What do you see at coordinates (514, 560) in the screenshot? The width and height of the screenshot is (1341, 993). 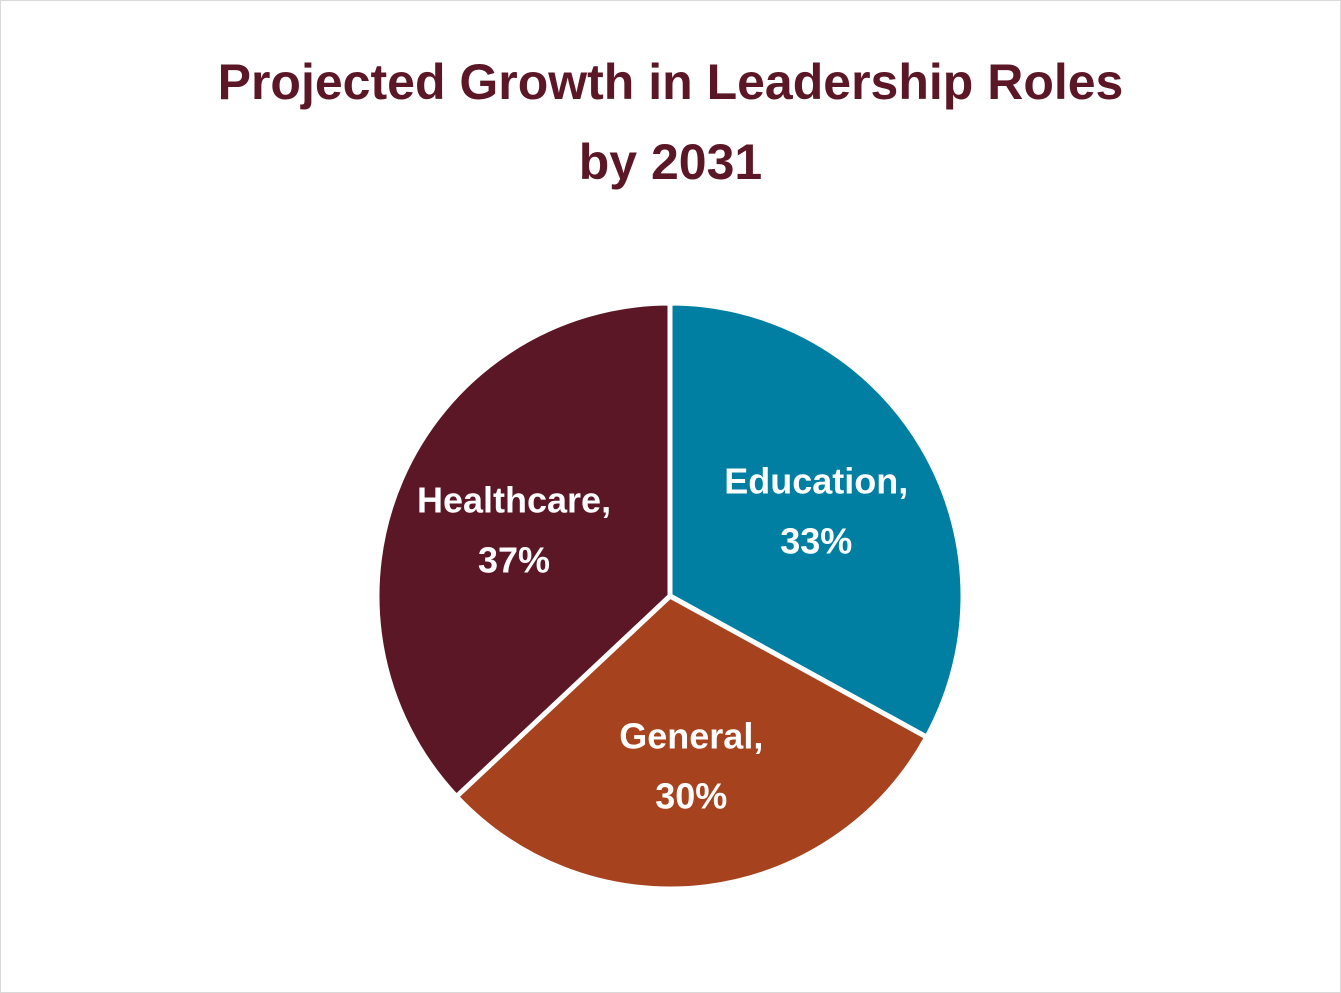 I see `pie-label-value: 37%` at bounding box center [514, 560].